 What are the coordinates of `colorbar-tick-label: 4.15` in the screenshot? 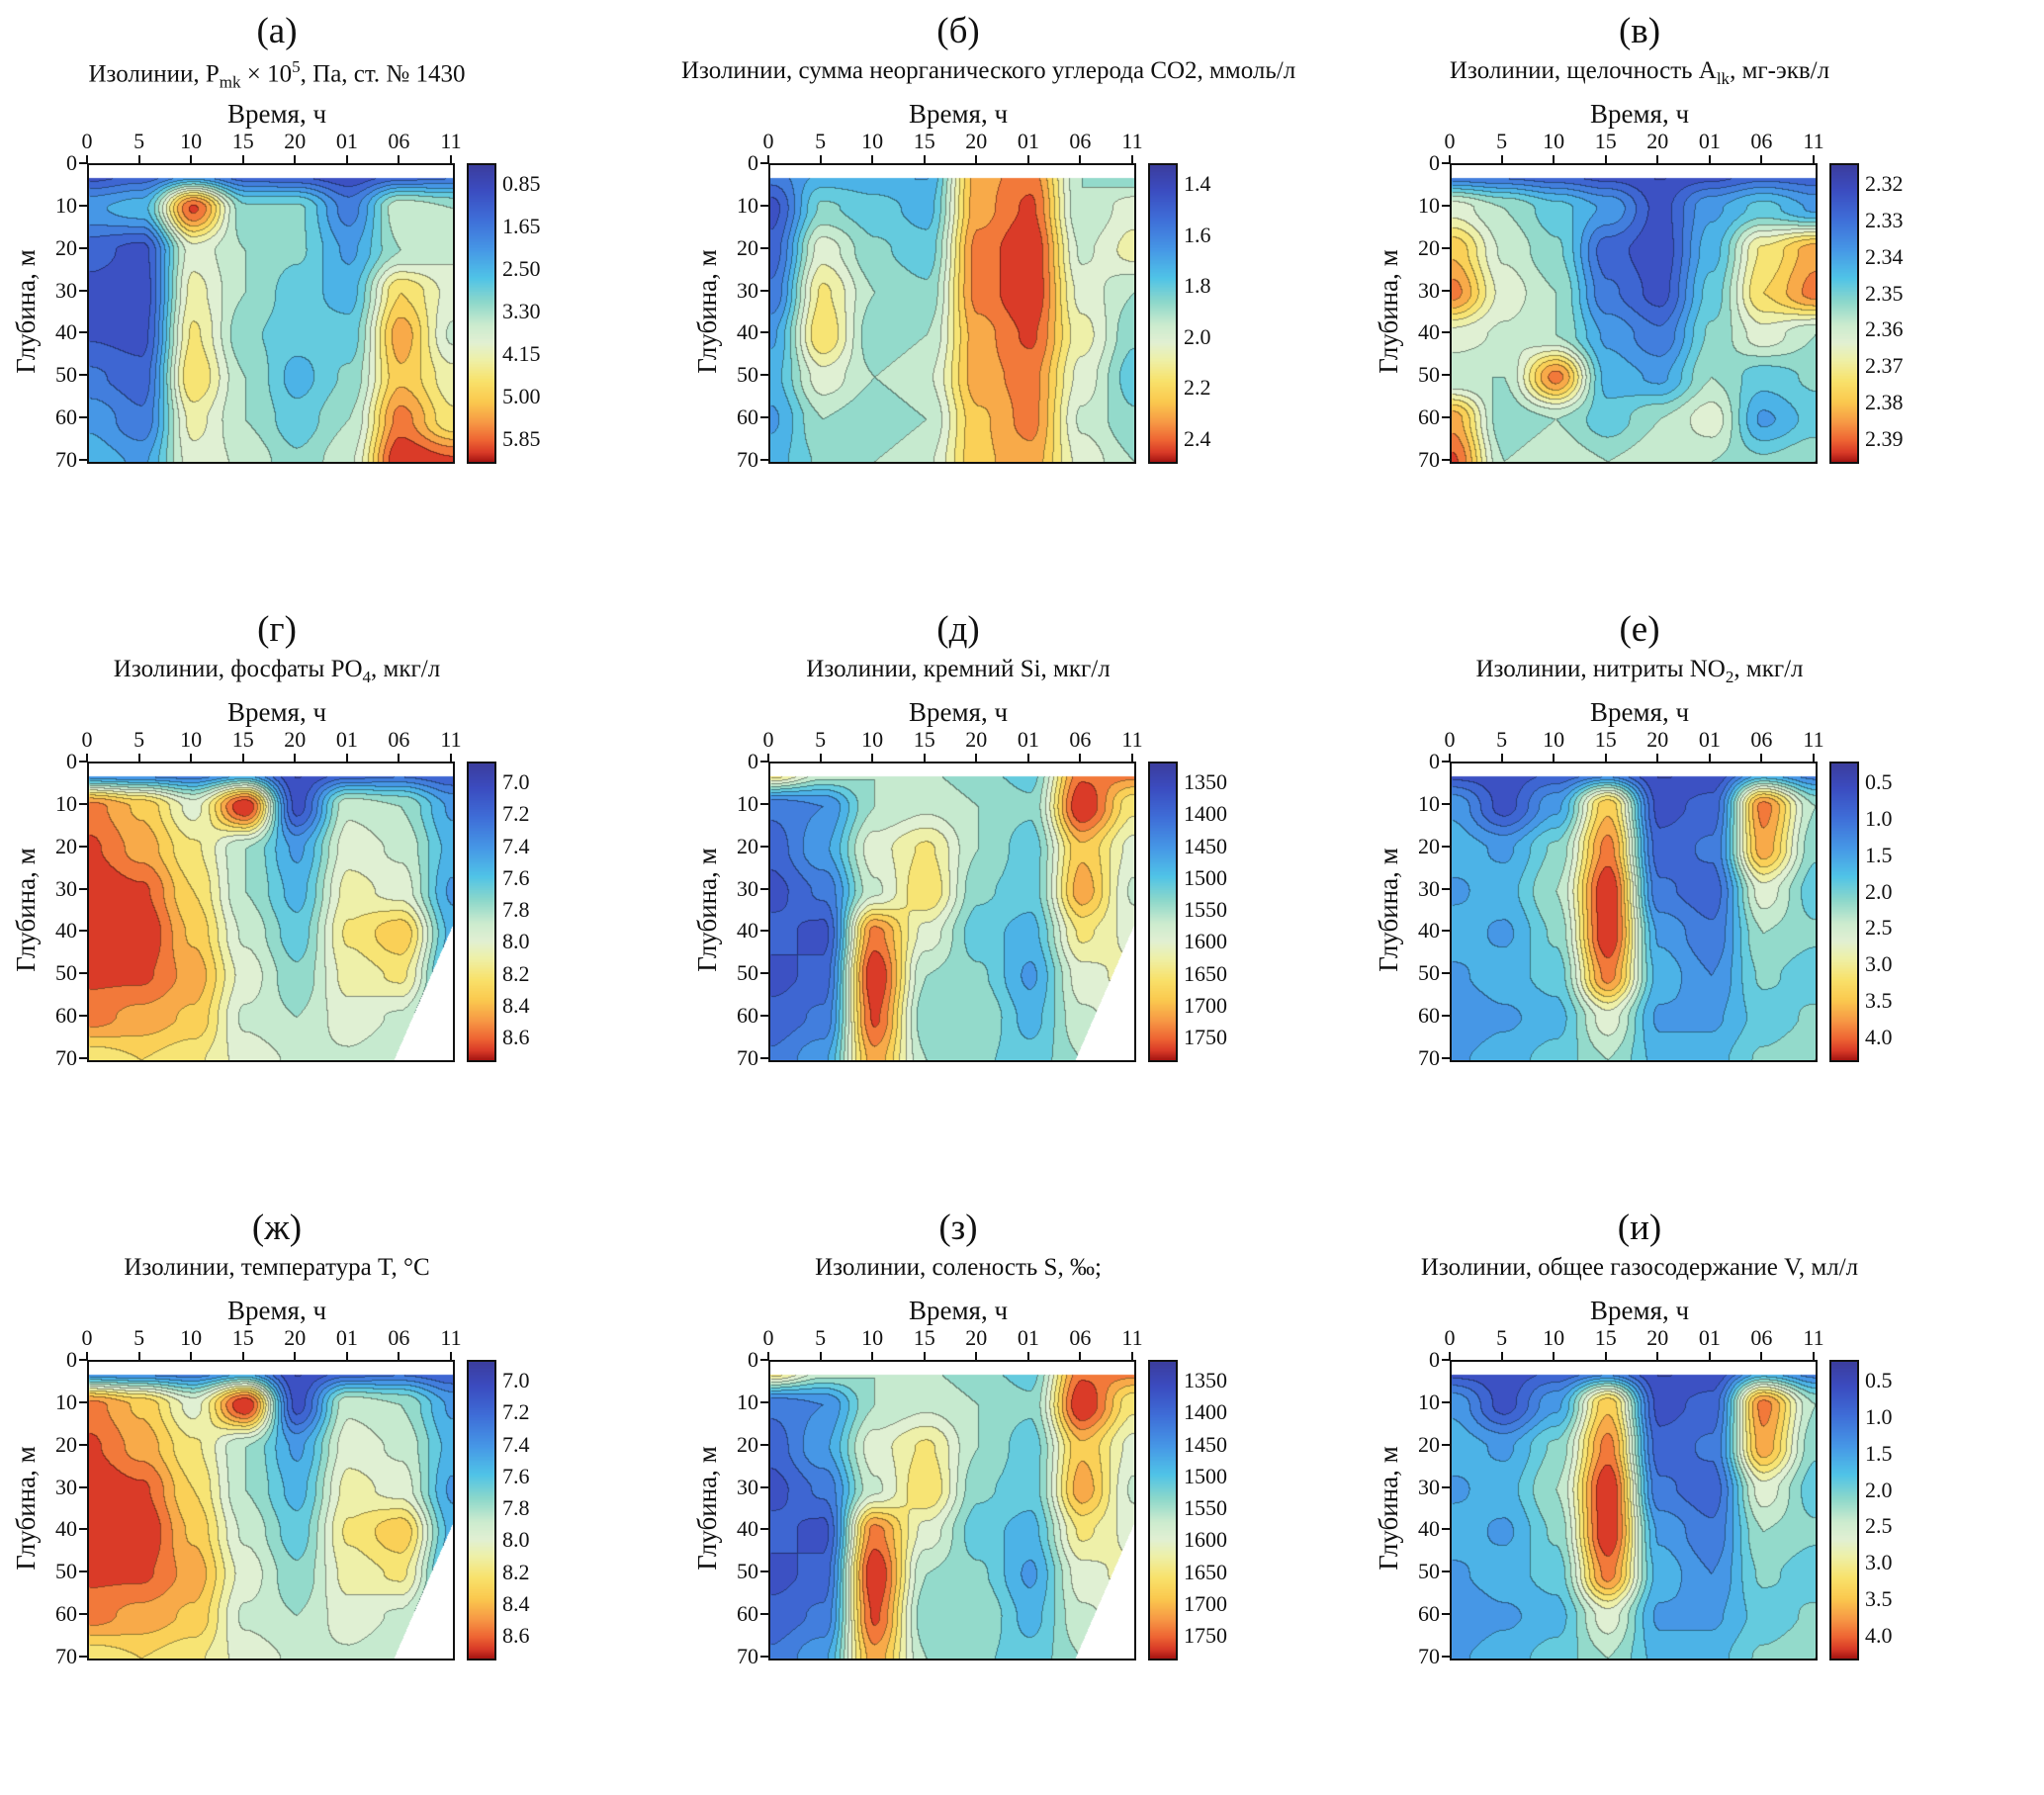 It's located at (521, 354).